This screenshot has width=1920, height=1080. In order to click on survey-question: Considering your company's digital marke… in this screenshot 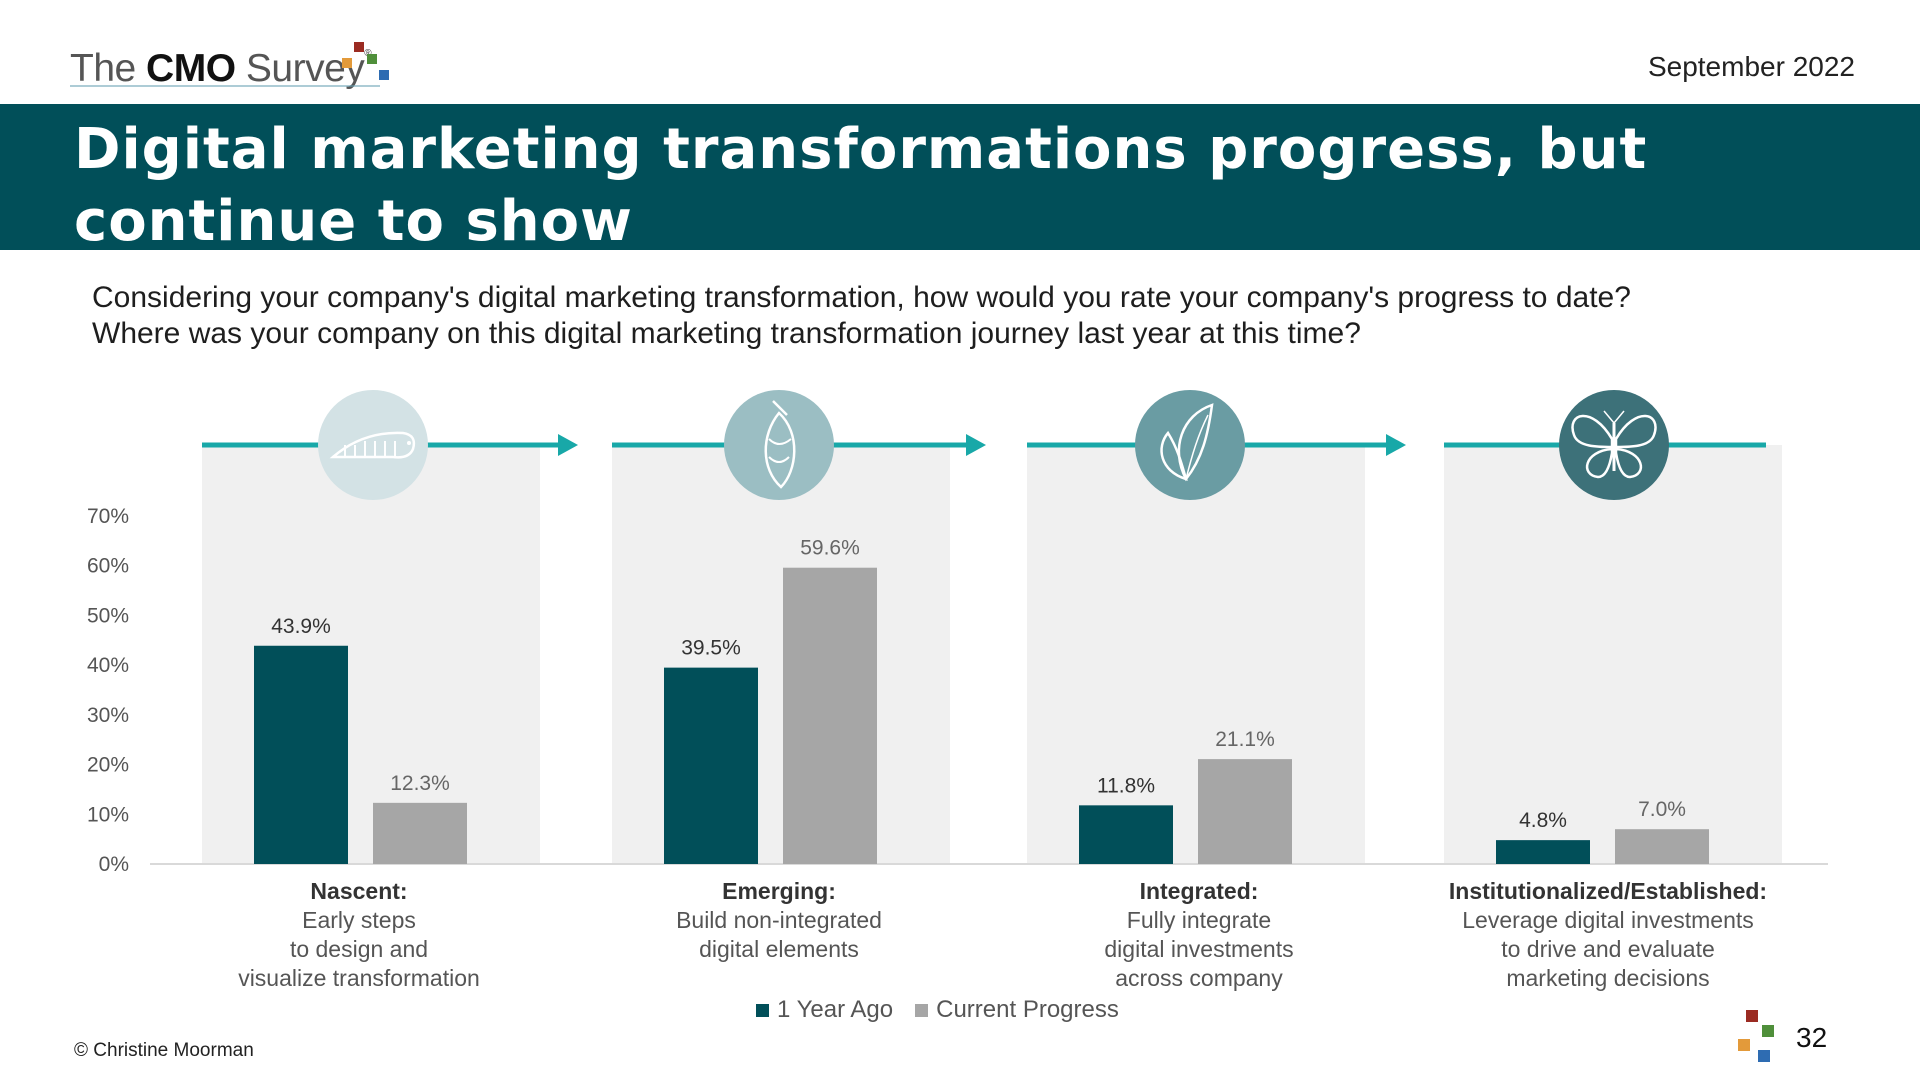, I will do `click(972, 316)`.